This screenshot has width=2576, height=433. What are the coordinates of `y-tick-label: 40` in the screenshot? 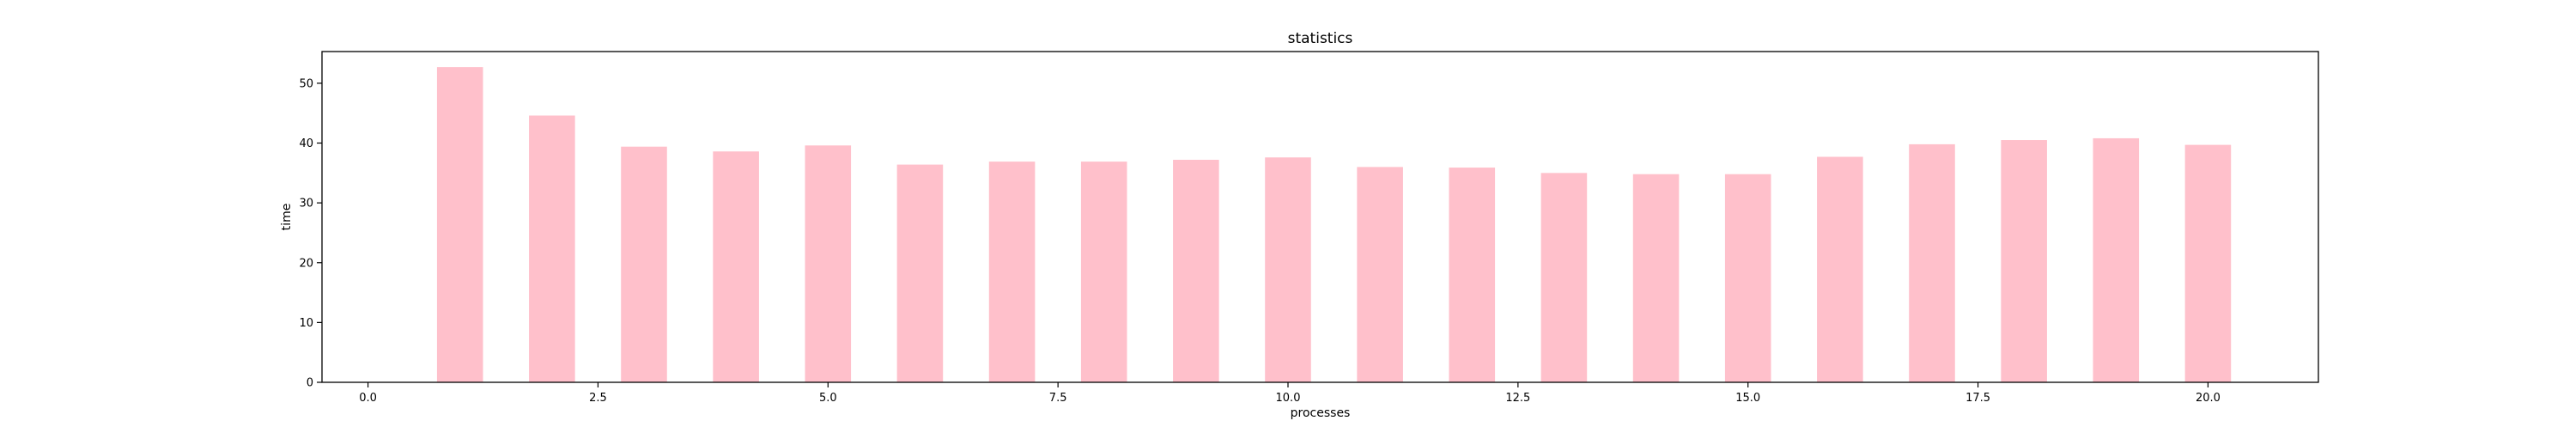 It's located at (306, 143).